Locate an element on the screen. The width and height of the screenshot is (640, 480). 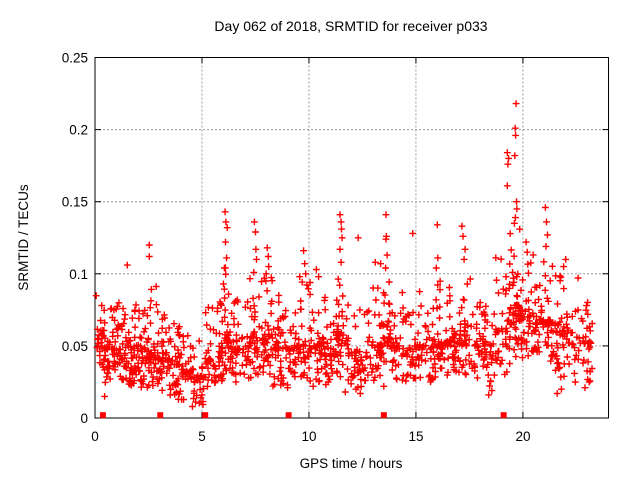
x-axis-label: GPS time / hours is located at coordinates (351, 463).